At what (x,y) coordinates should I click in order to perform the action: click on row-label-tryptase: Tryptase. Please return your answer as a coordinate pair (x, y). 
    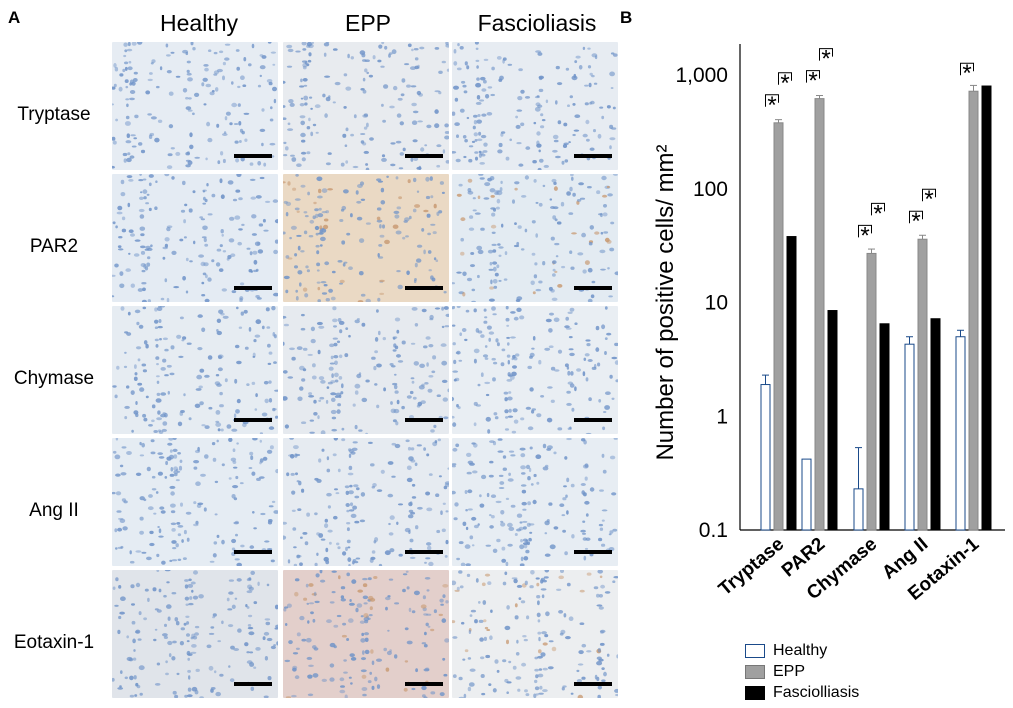
    Looking at the image, I should click on (54, 114).